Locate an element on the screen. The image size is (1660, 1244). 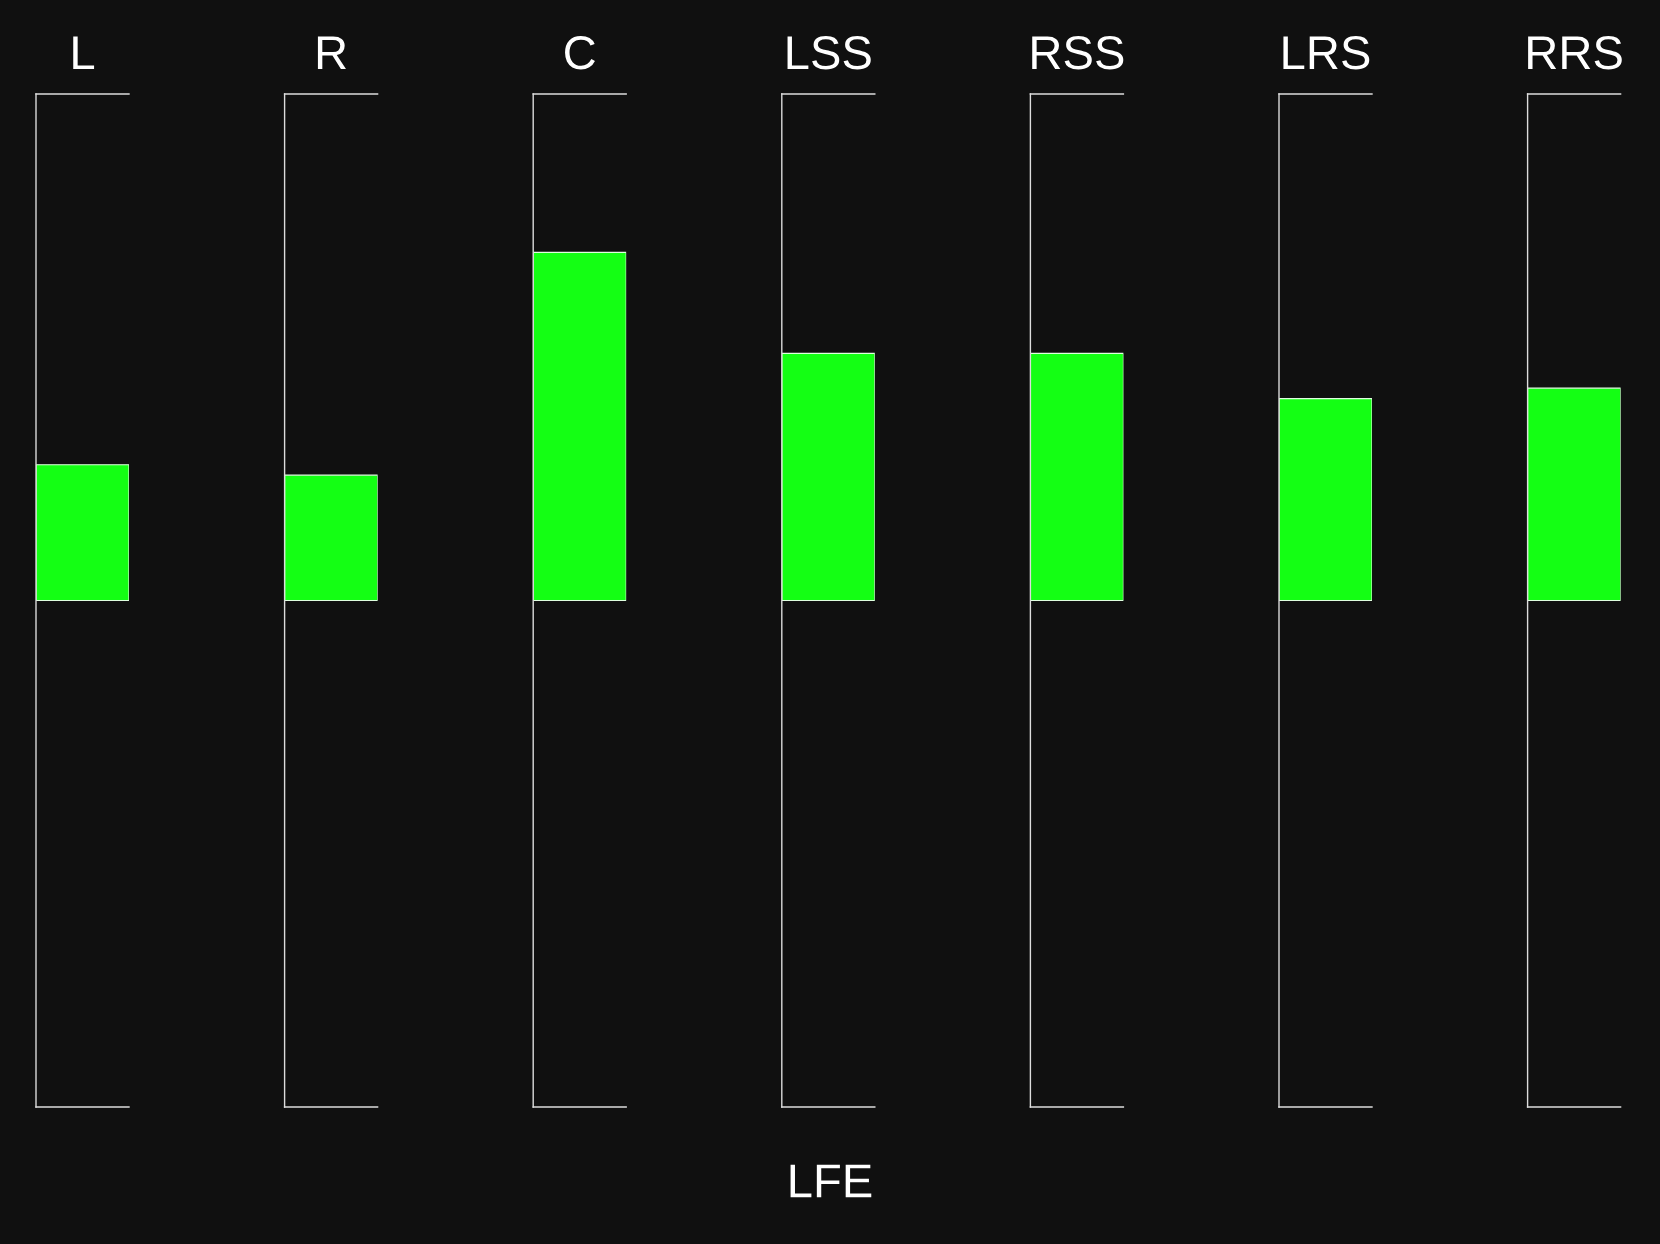
x-tick-label: L is located at coordinates (84, 52).